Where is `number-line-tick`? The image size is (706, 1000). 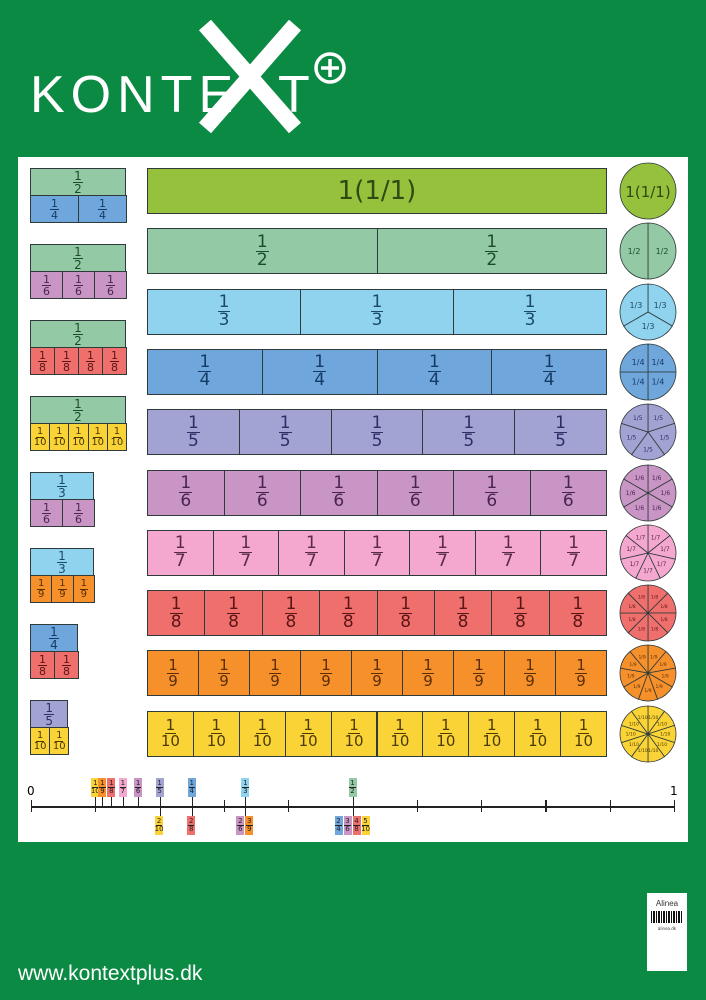 number-line-tick is located at coordinates (224, 806).